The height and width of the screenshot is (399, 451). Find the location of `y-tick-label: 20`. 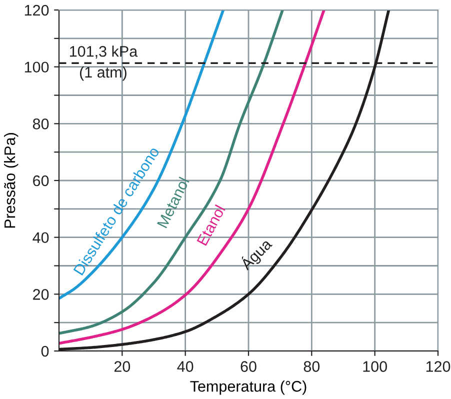

y-tick-label: 20 is located at coordinates (41, 294).